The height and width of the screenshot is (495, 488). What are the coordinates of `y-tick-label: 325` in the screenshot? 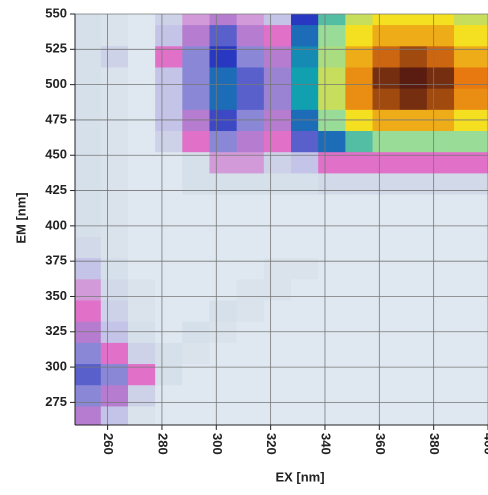 It's located at (56, 330).